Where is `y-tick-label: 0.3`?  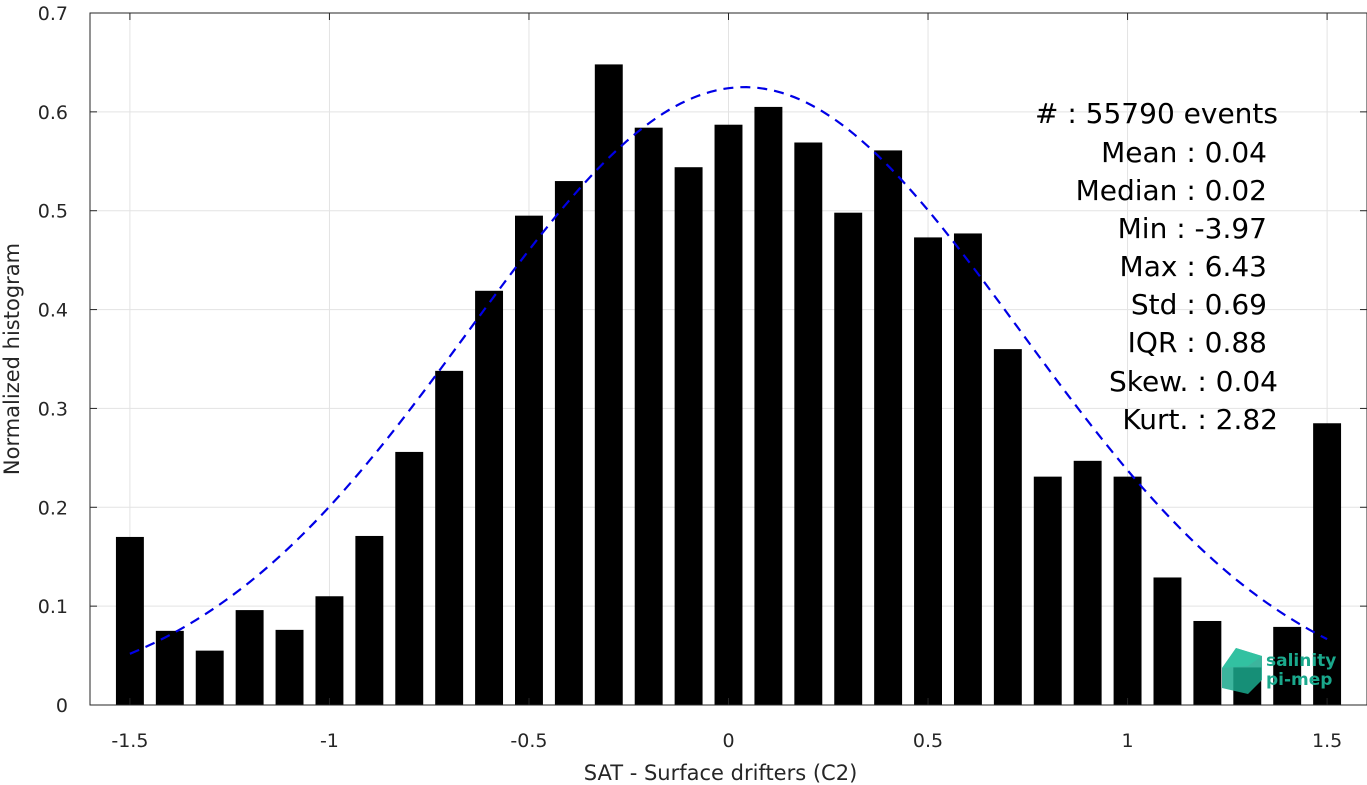 y-tick-label: 0.3 is located at coordinates (53, 409).